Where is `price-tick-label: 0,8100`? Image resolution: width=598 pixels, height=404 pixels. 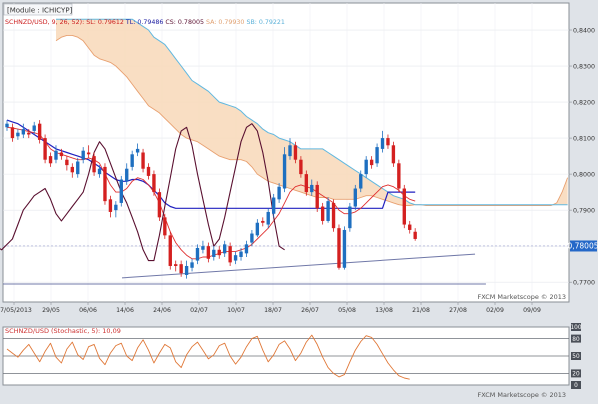 price-tick-label: 0,8100 is located at coordinates (584, 139).